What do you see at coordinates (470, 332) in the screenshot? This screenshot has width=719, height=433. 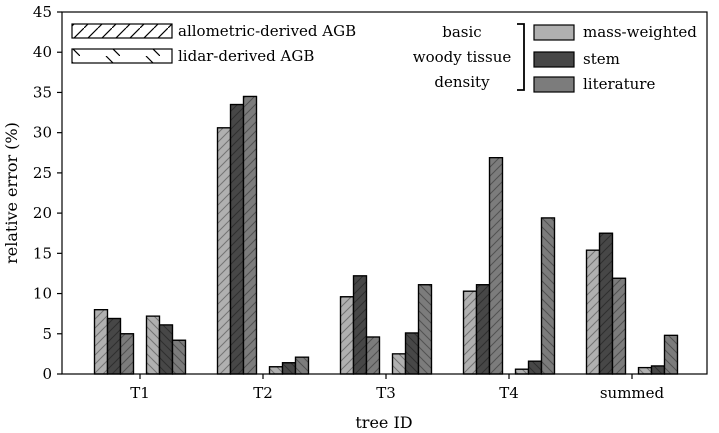 I see `bar-t4-allometric-mass-weighted-hatch` at bounding box center [470, 332].